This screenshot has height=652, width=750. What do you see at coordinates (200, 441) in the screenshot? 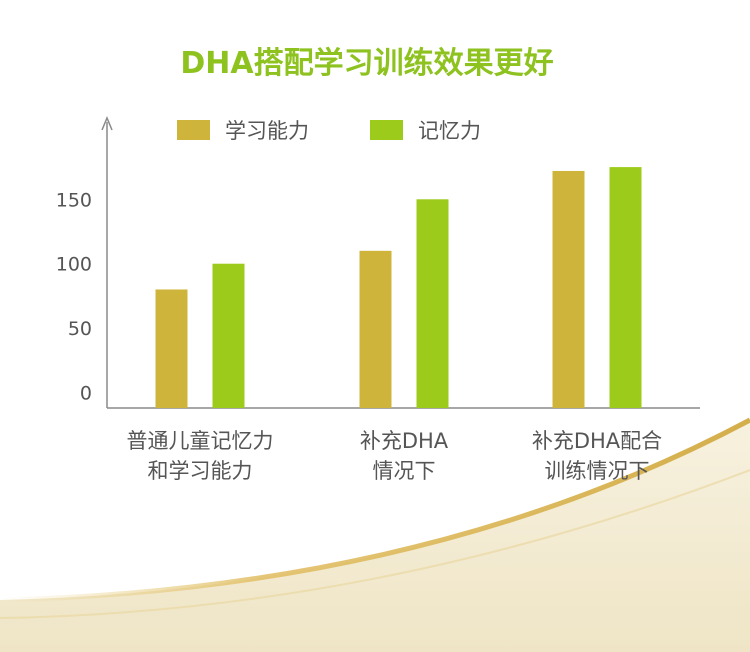
I see `x-category-label: 普通儿童记忆力` at bounding box center [200, 441].